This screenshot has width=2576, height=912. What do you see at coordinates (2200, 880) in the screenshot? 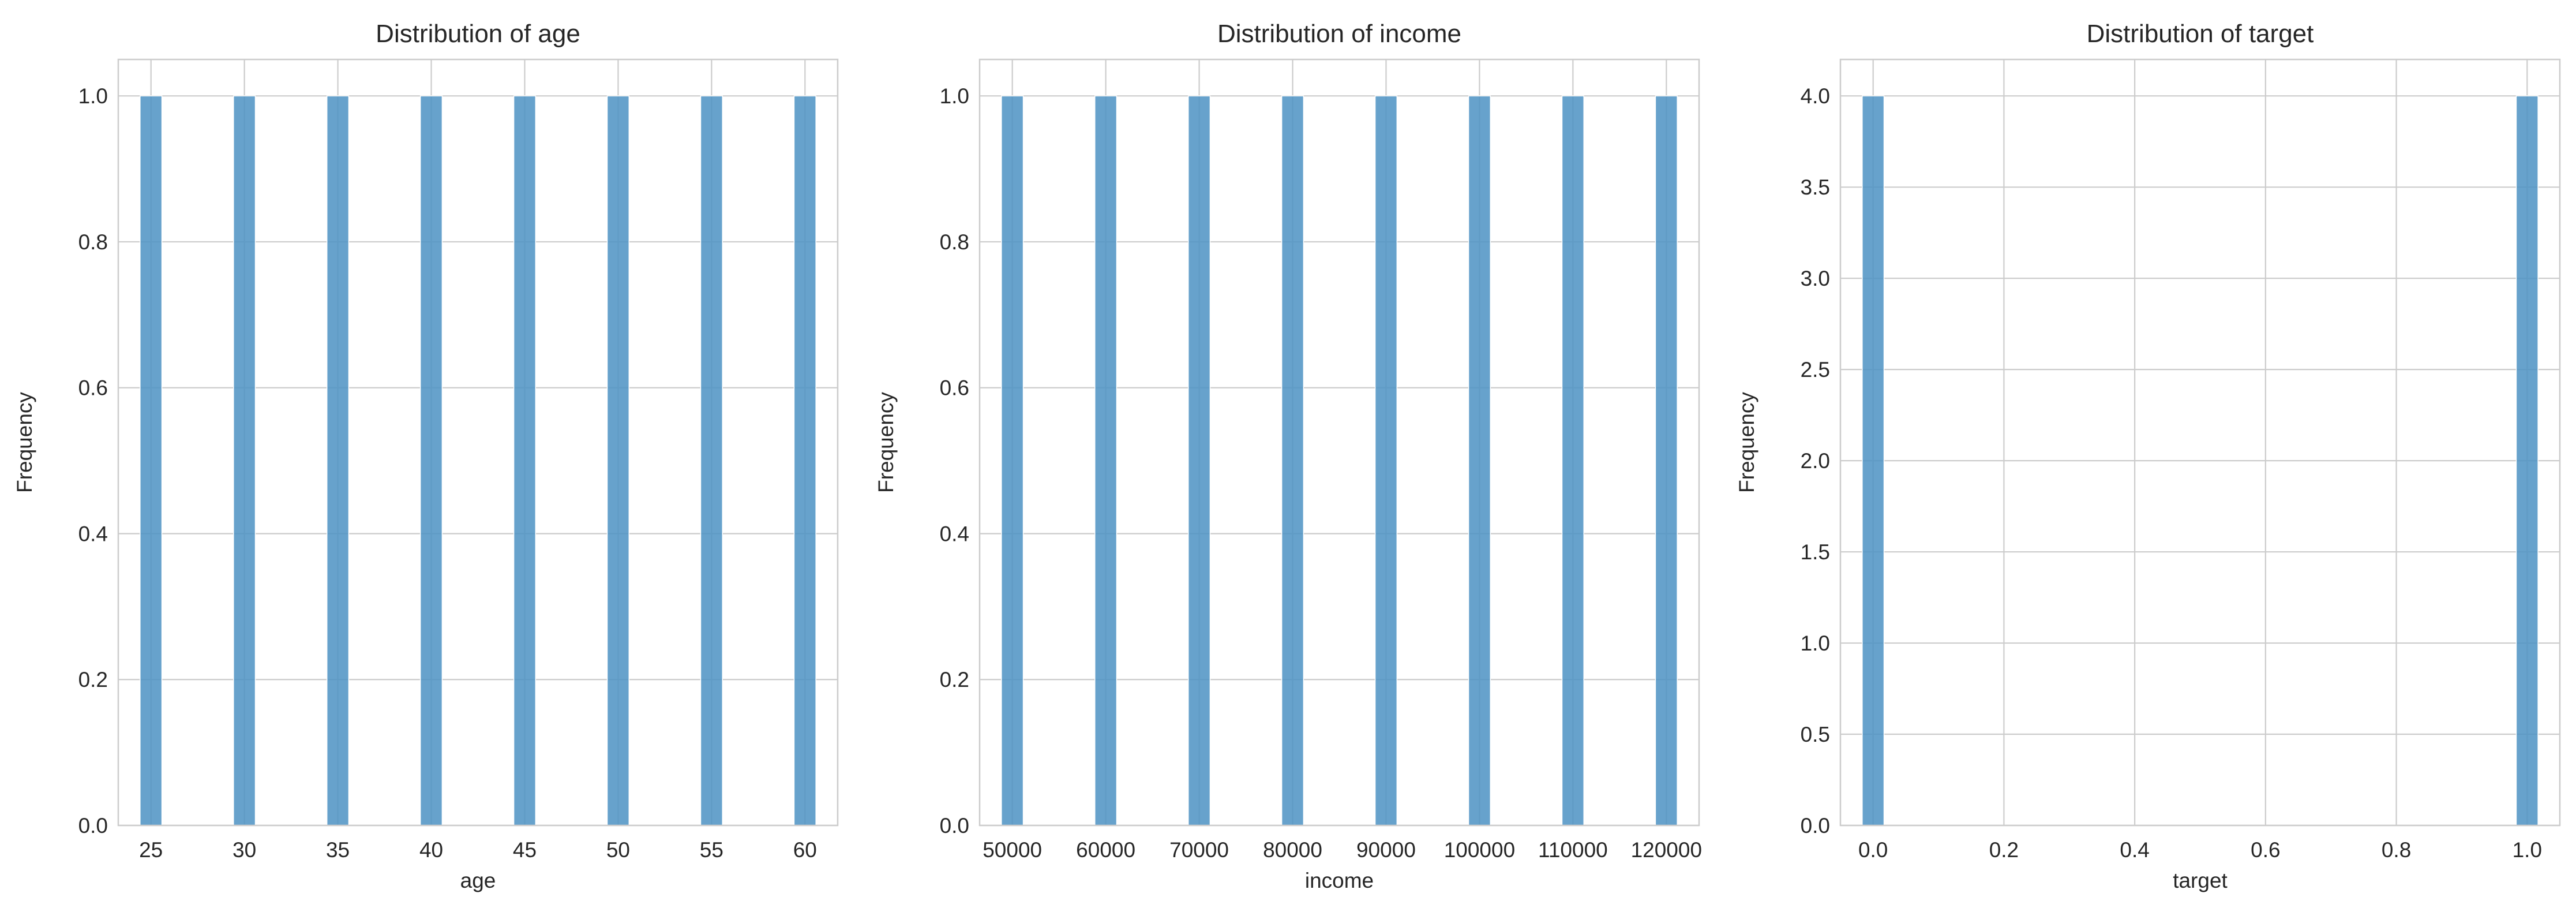
I see `x-axis-label: target` at bounding box center [2200, 880].